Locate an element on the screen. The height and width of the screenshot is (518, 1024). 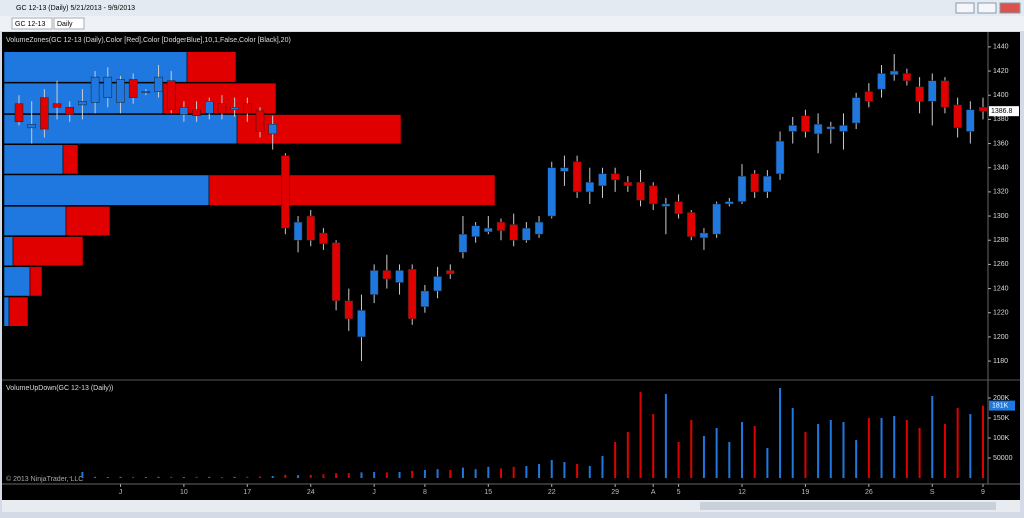
last-volume-label: 181K is located at coordinates (1000, 405).